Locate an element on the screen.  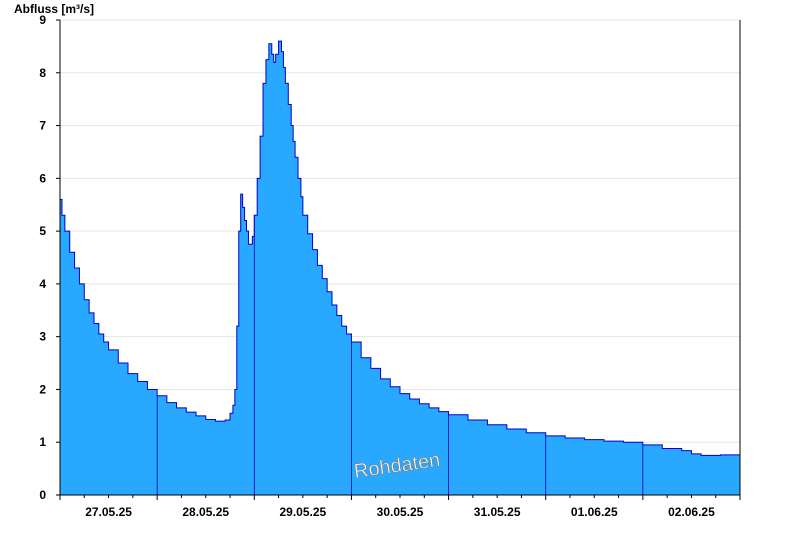
x-tick-label: 01.06.25 is located at coordinates (594, 512).